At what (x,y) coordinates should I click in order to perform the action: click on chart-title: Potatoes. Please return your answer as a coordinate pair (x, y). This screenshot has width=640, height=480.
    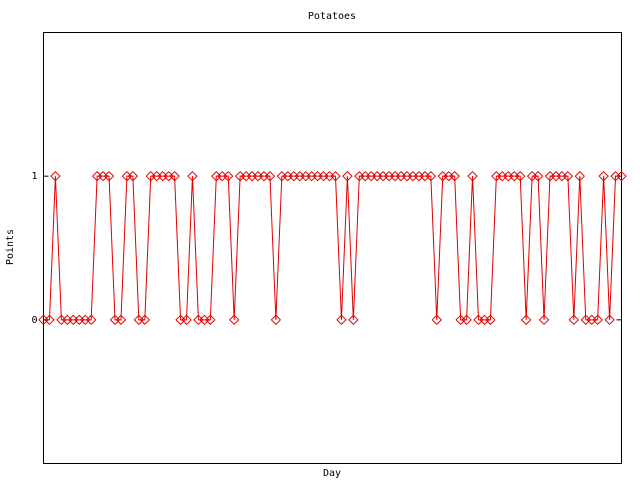
    Looking at the image, I should click on (332, 16).